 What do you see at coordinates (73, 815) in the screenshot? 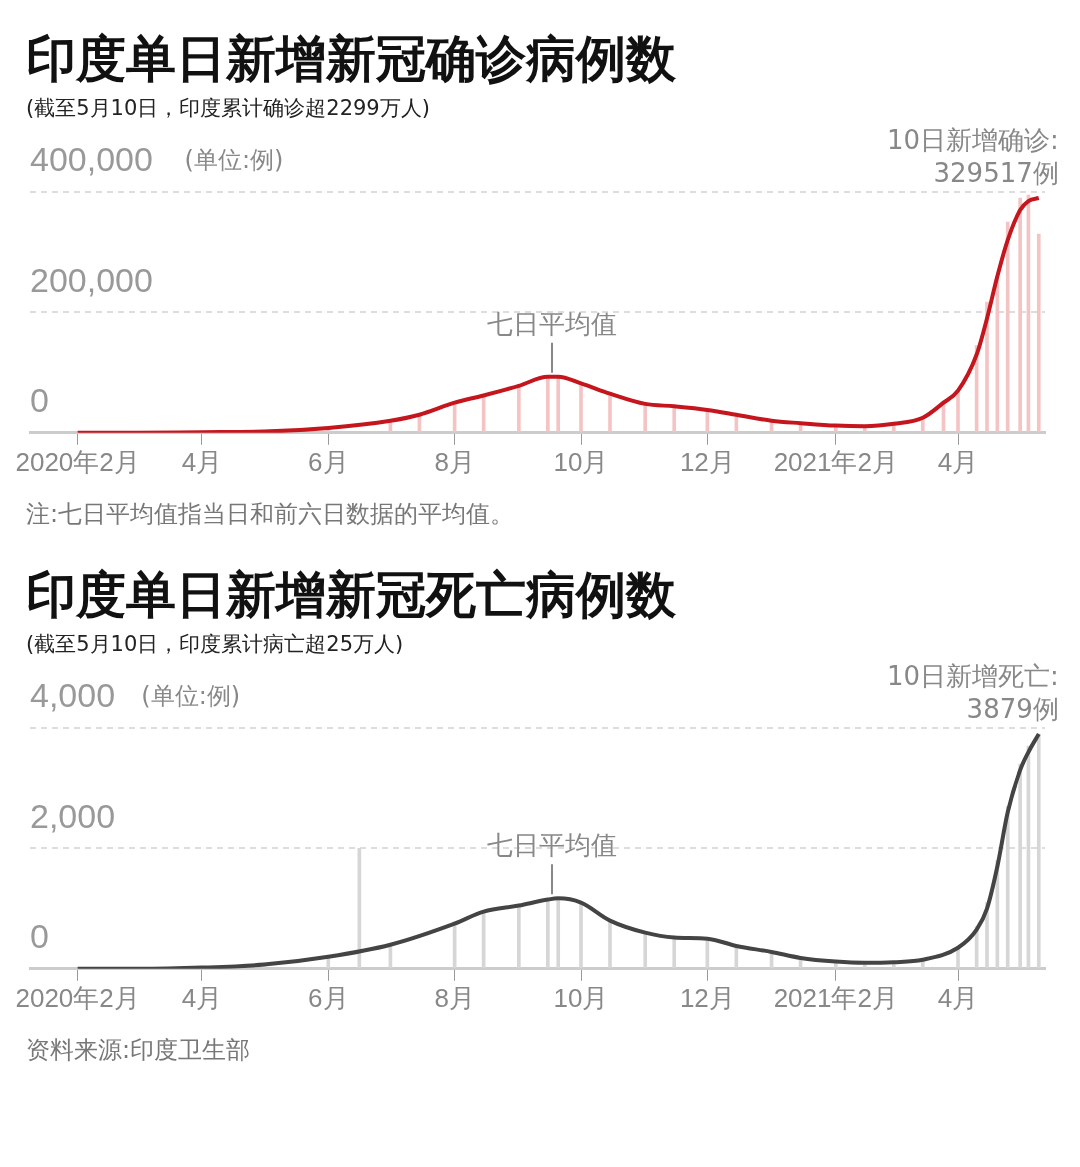
I see `y-tick-label: 2,000` at bounding box center [73, 815].